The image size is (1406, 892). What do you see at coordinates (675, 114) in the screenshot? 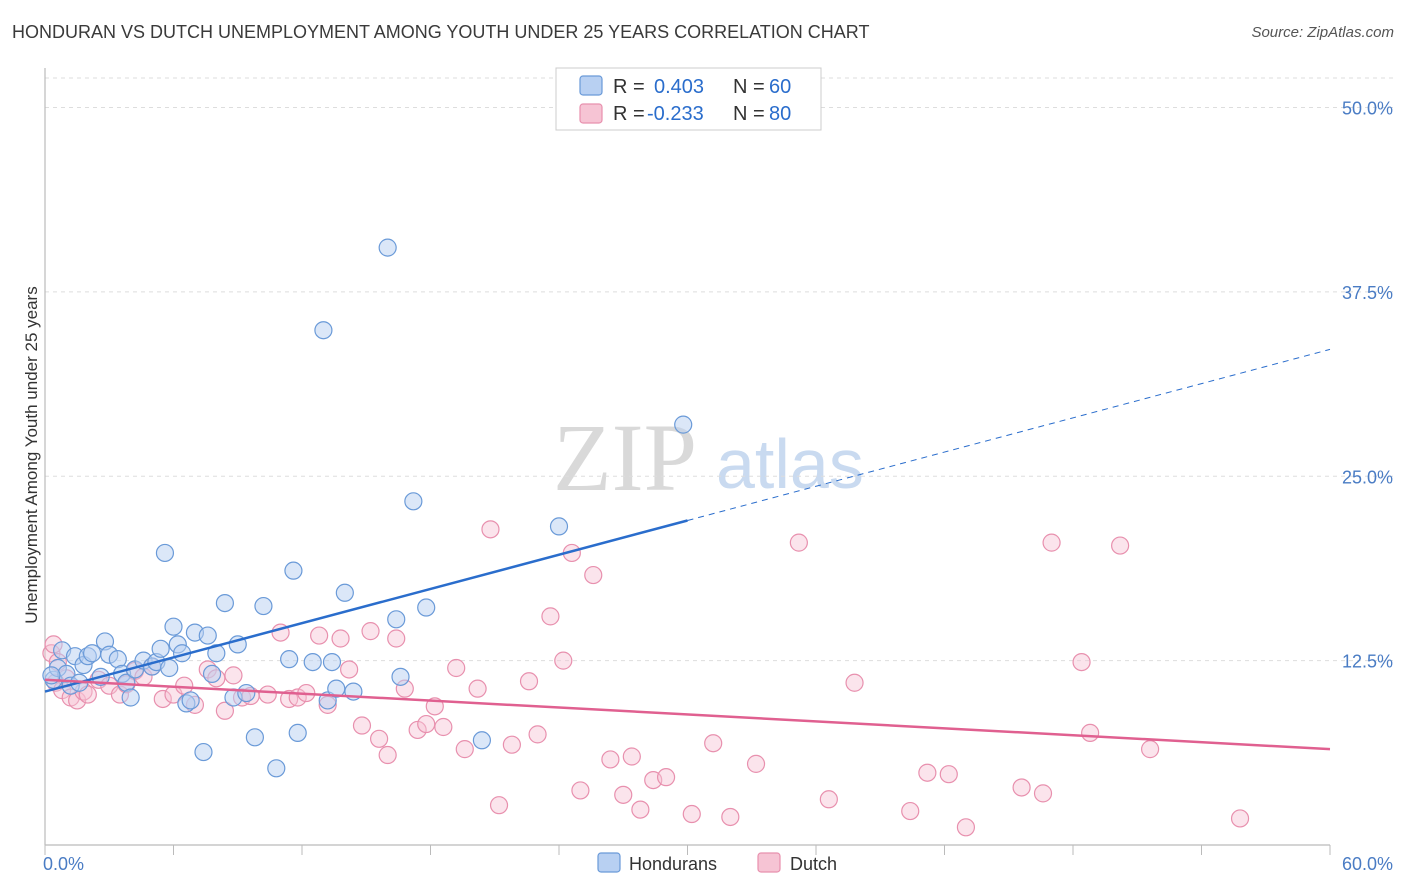
I see `legend-r-dutch: -0.233` at bounding box center [675, 114].